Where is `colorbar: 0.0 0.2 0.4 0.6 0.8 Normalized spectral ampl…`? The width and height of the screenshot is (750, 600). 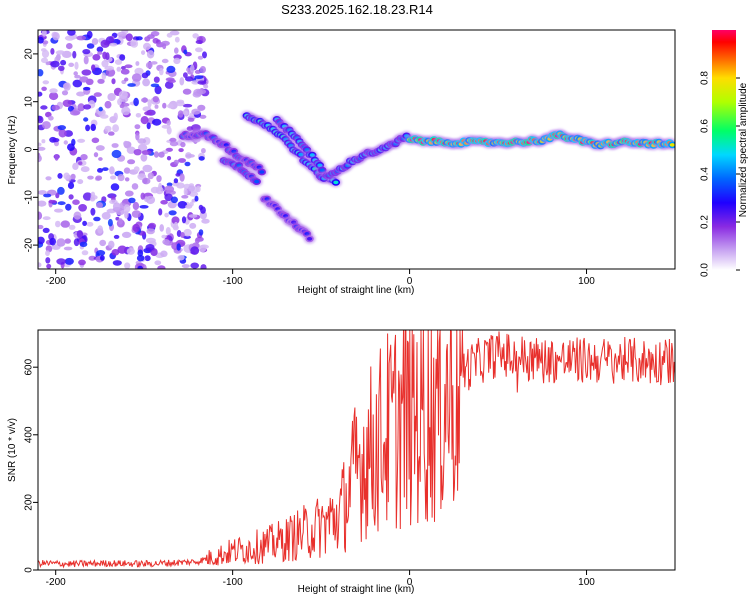
colorbar: 0.0 0.2 0.4 0.6 0.8 Normalized spectral ampl… is located at coordinates (724, 153).